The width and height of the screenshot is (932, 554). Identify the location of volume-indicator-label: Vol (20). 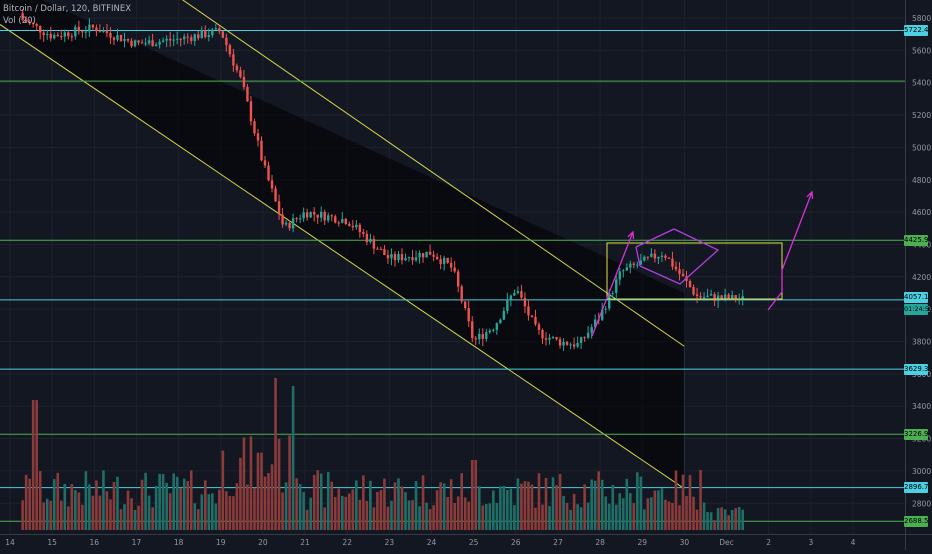
(19, 21).